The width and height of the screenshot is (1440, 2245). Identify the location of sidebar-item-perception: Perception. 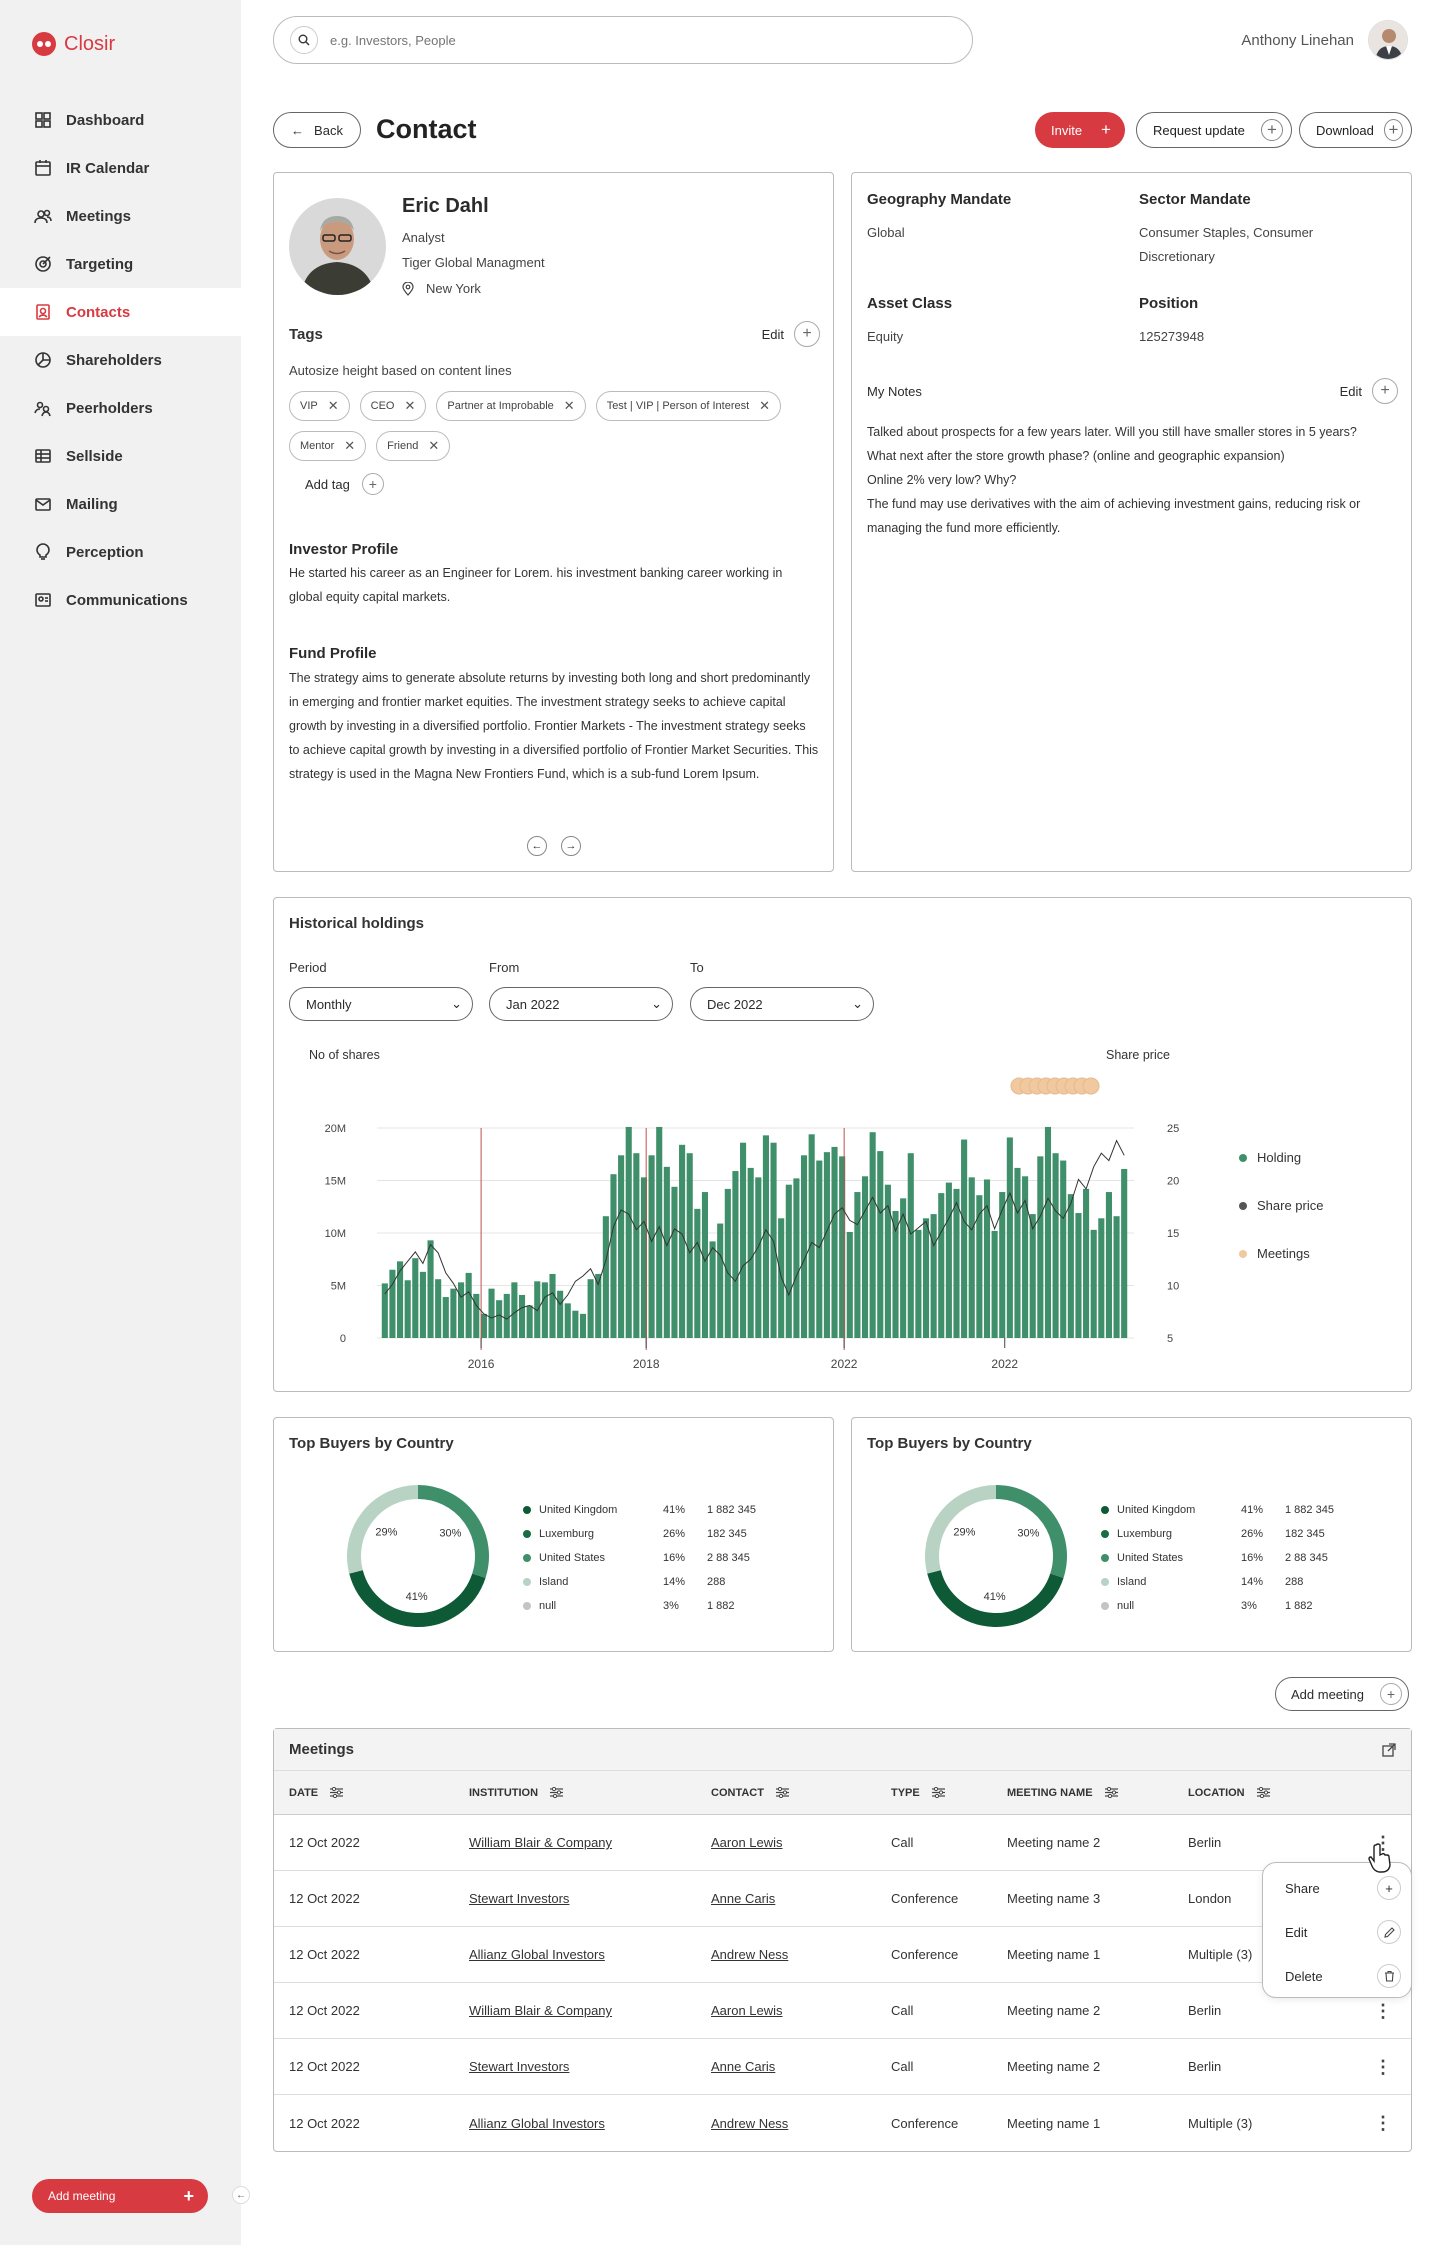
(120, 552).